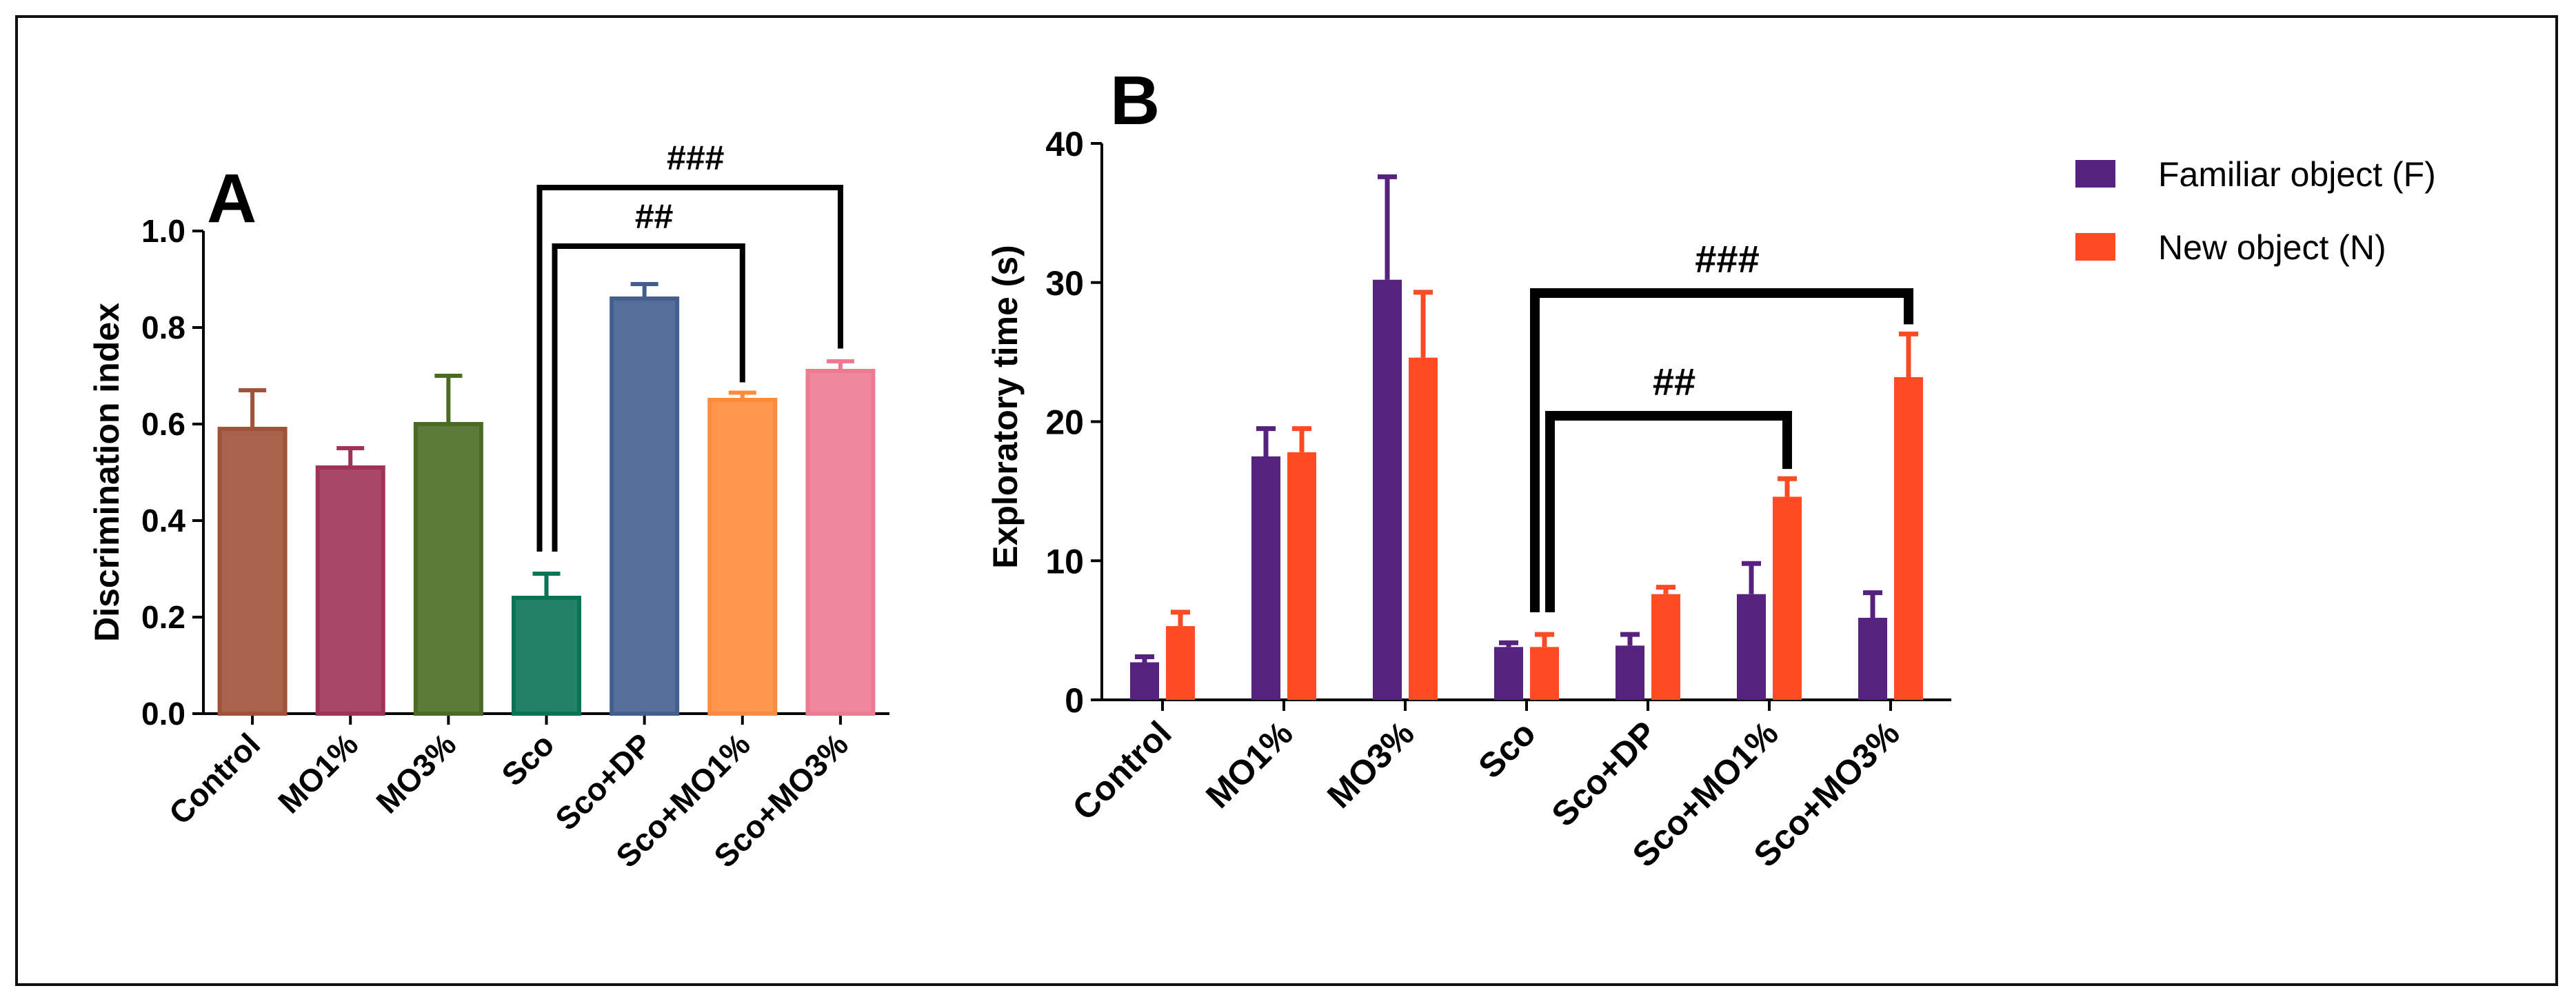  I want to click on panel-a-bar-sco-mo3, so click(840, 542).